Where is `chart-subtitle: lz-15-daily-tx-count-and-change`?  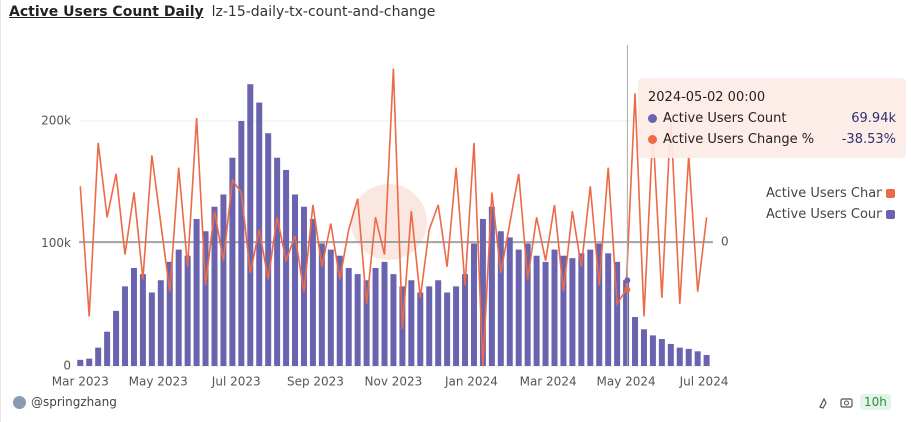 chart-subtitle: lz-15-daily-tx-count-and-change is located at coordinates (323, 12).